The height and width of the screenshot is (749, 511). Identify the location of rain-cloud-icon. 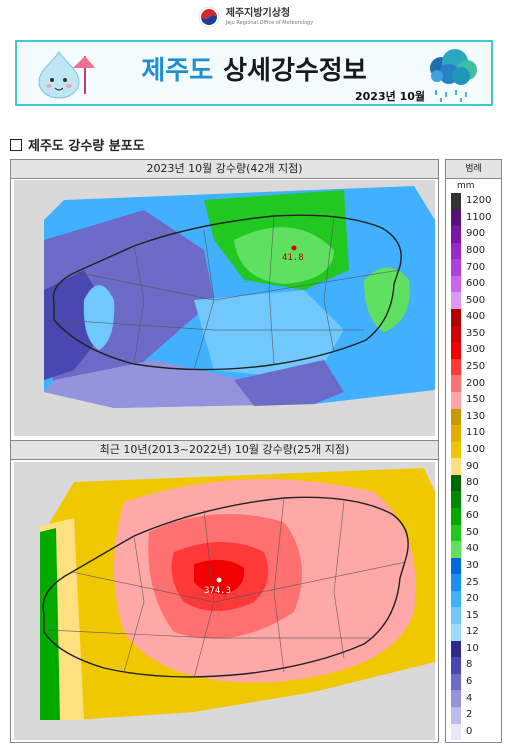
(453, 75).